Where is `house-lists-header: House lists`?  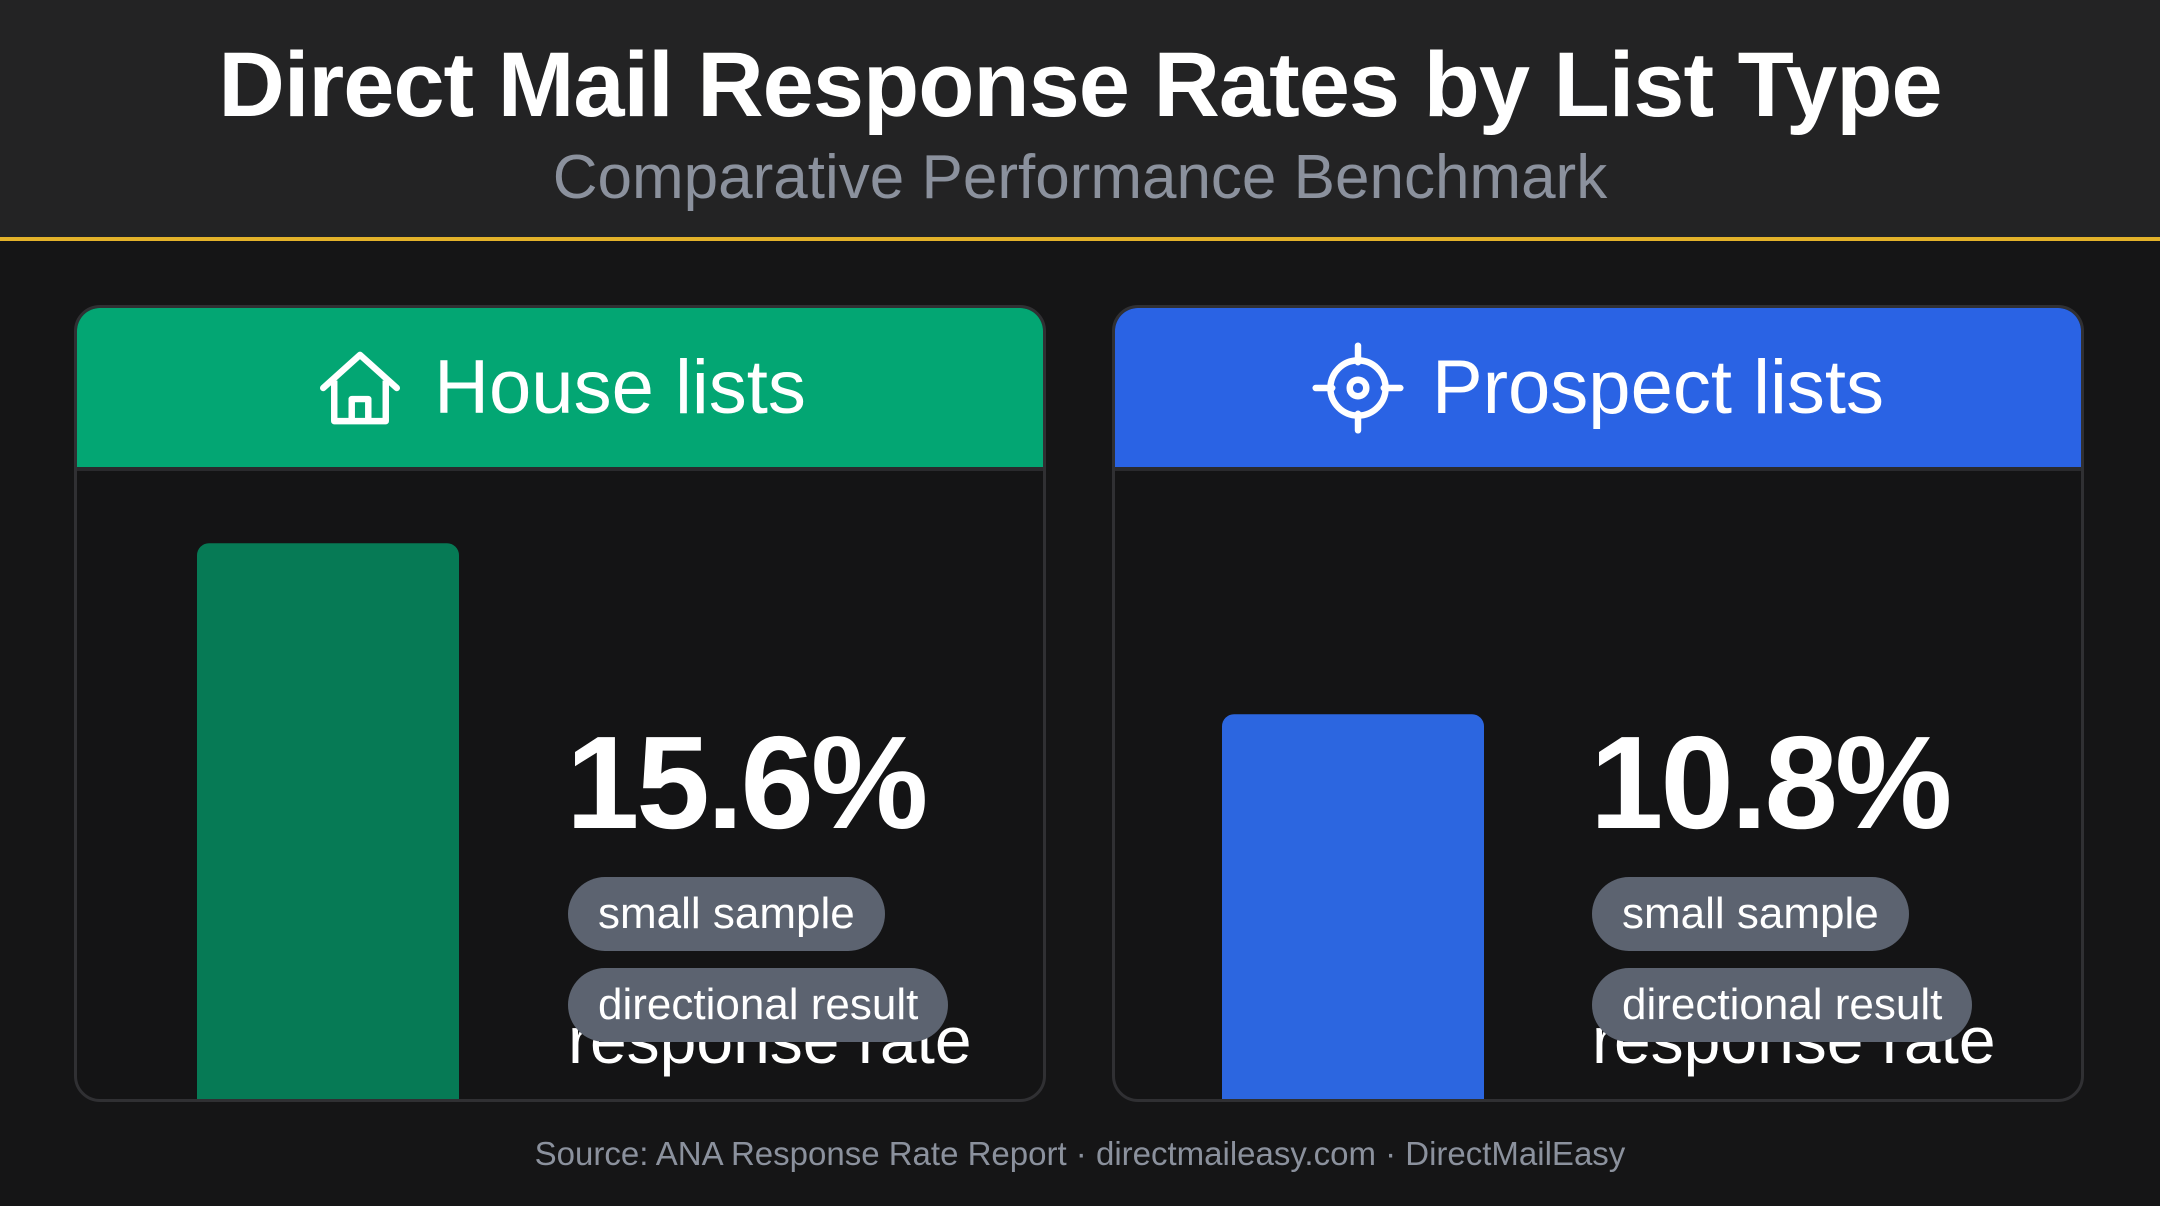
house-lists-header: House lists is located at coordinates (560, 389).